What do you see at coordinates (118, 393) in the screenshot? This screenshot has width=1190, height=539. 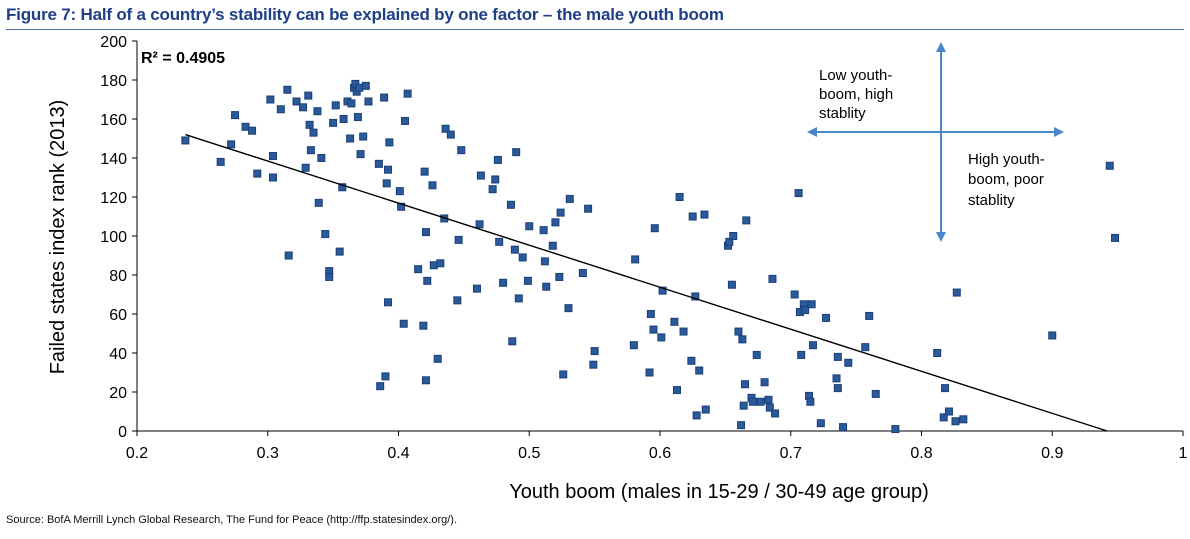 I see `y-tick-label: 20` at bounding box center [118, 393].